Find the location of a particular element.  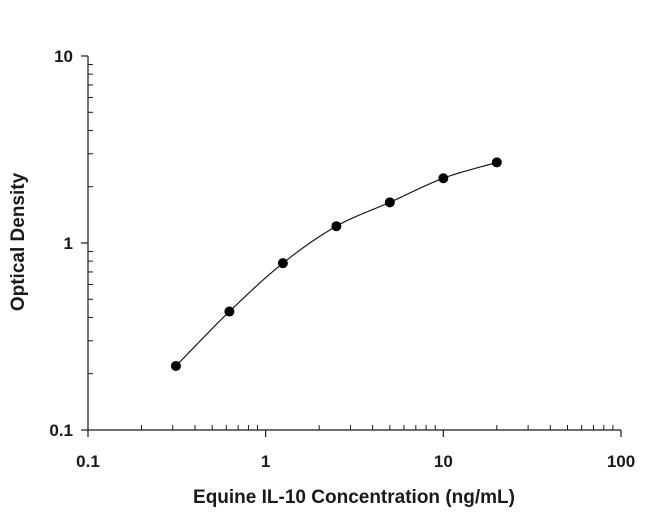

y-tick-label: 0.1 is located at coordinates (61, 430).